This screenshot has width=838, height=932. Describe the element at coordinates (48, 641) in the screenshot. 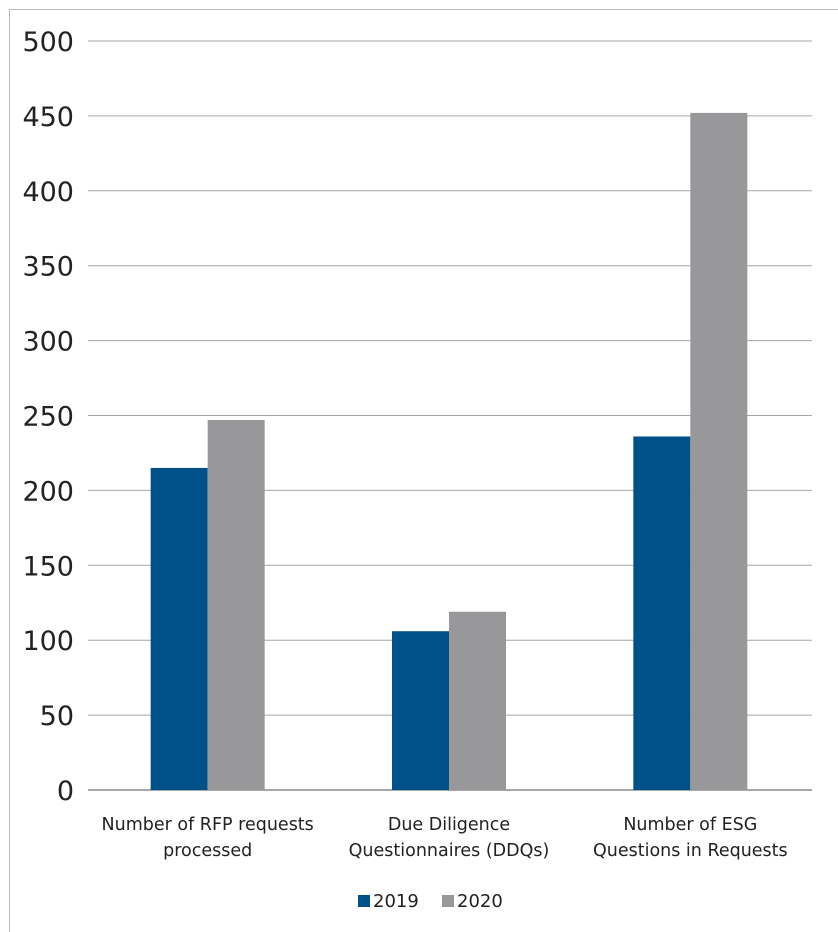

I see `y-tick-label: 100` at that location.